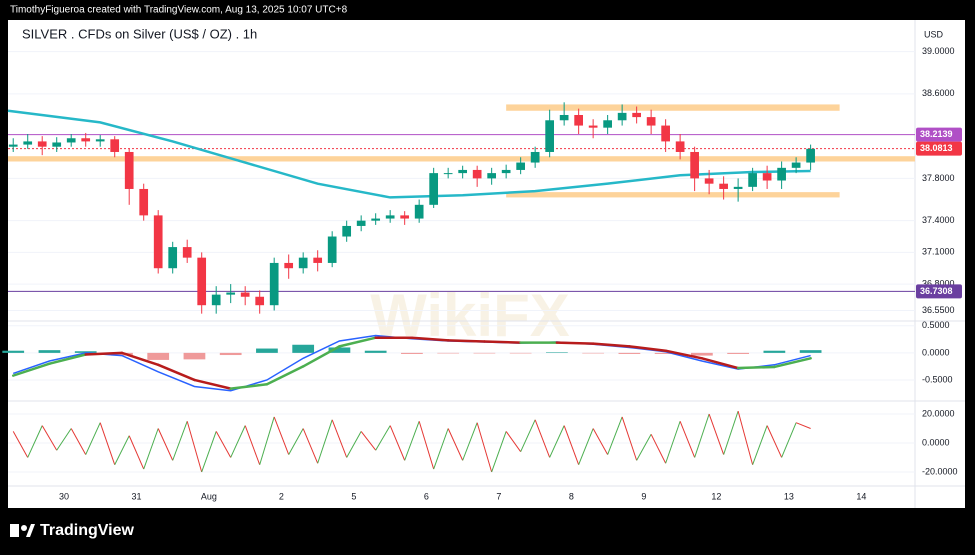 This screenshot has width=975, height=555. I want to click on x-tick-label: 13, so click(789, 496).